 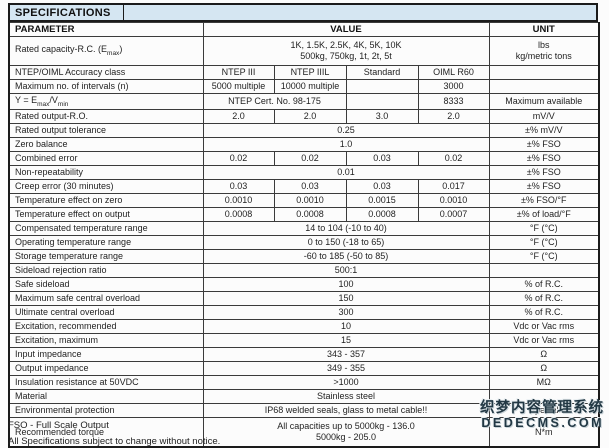 What do you see at coordinates (106, 432) in the screenshot?
I see `parameter-cell: Recommended torque` at bounding box center [106, 432].